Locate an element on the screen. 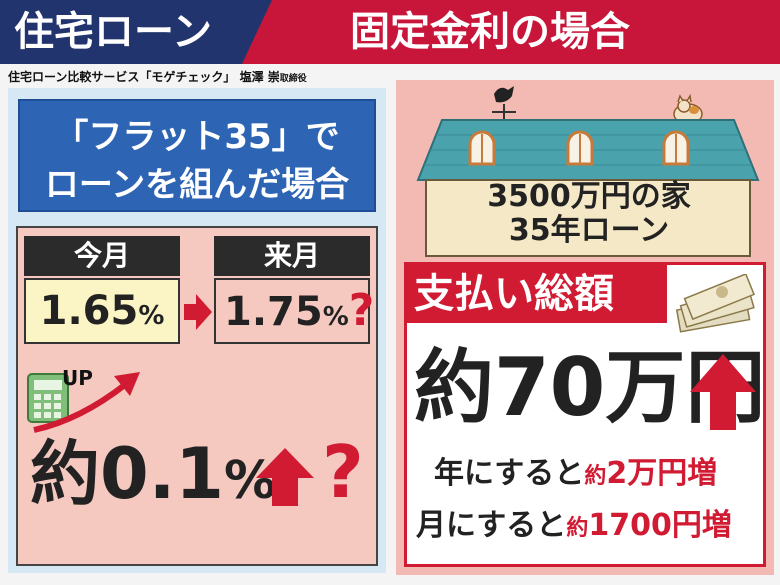 The image size is (780, 585). flat35-box: 「フラット35」で ローンを組んだ場合 is located at coordinates (197, 155).